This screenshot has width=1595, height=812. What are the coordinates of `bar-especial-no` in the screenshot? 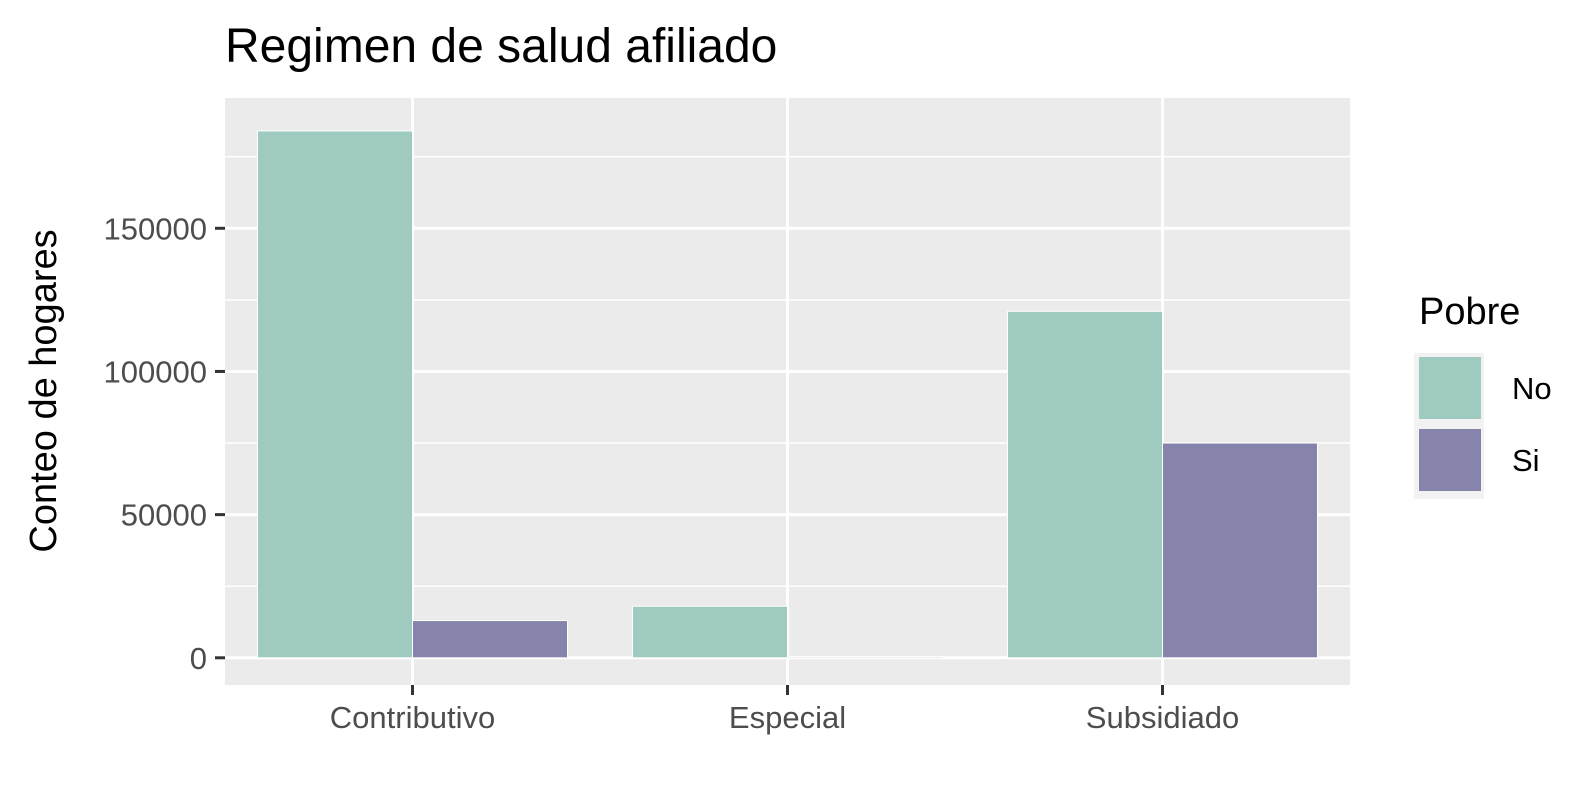 It's located at (710, 632).